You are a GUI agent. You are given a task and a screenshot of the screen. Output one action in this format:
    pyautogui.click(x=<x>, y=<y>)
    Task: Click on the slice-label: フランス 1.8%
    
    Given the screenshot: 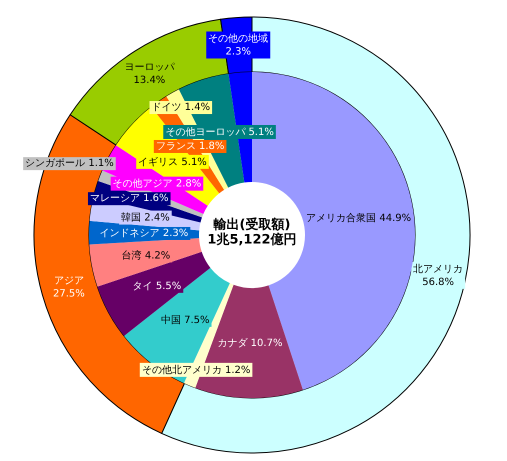 What is the action you would take?
    pyautogui.click(x=190, y=146)
    